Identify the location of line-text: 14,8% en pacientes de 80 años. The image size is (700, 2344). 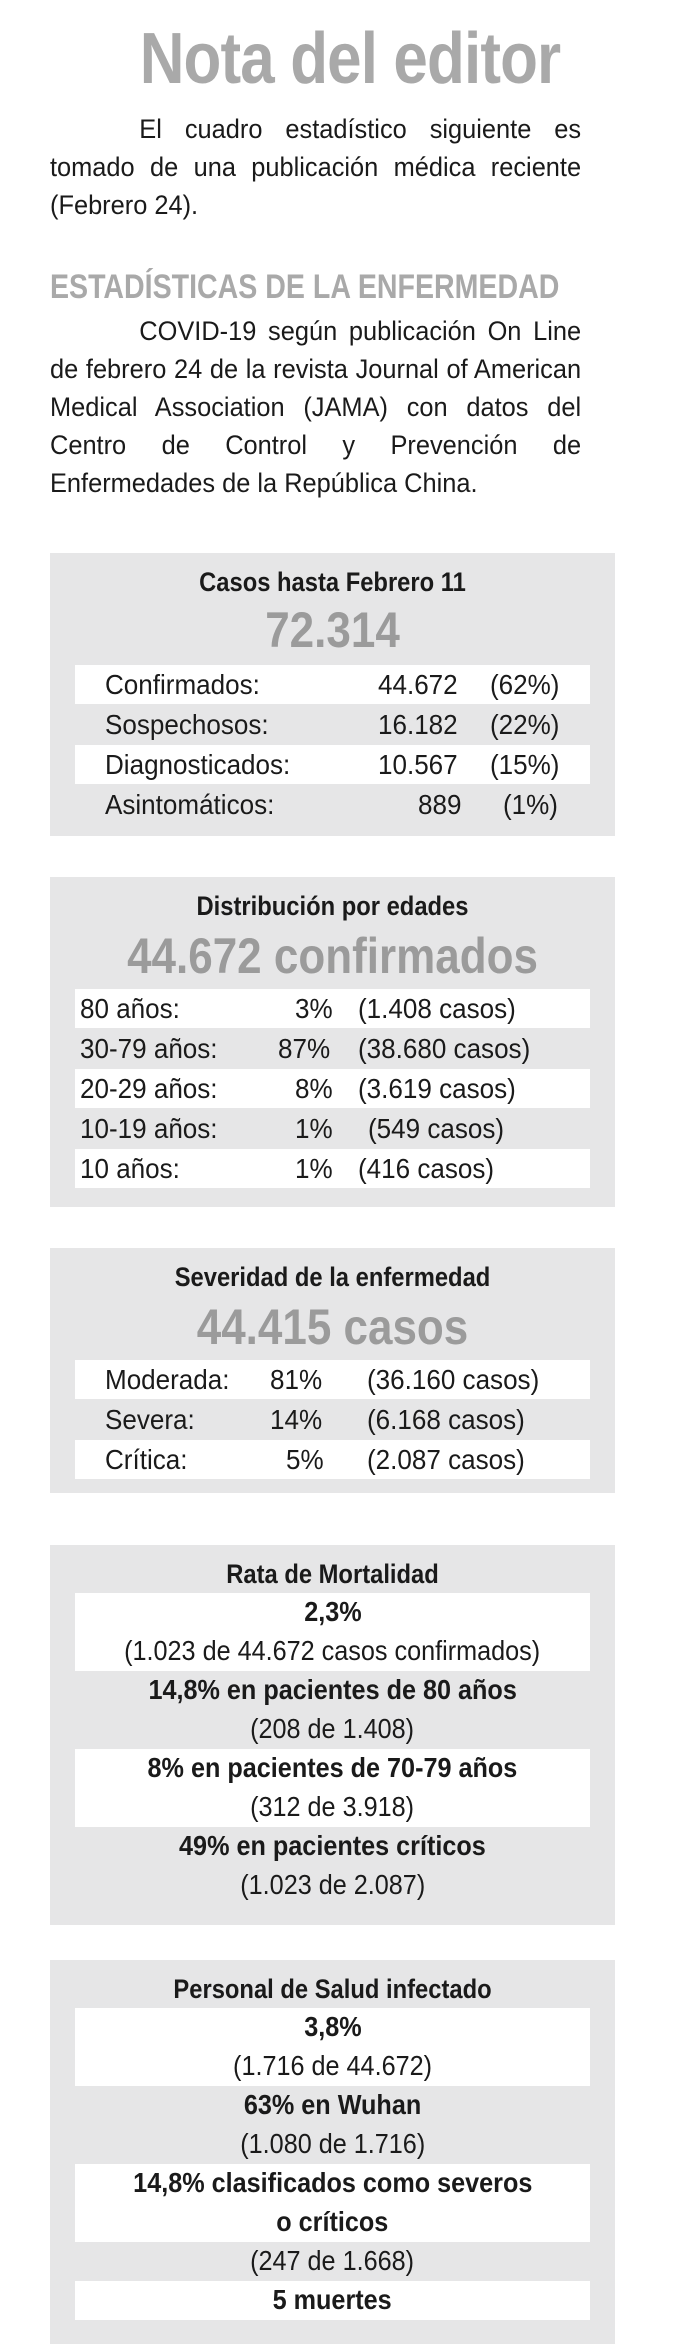
(332, 1689).